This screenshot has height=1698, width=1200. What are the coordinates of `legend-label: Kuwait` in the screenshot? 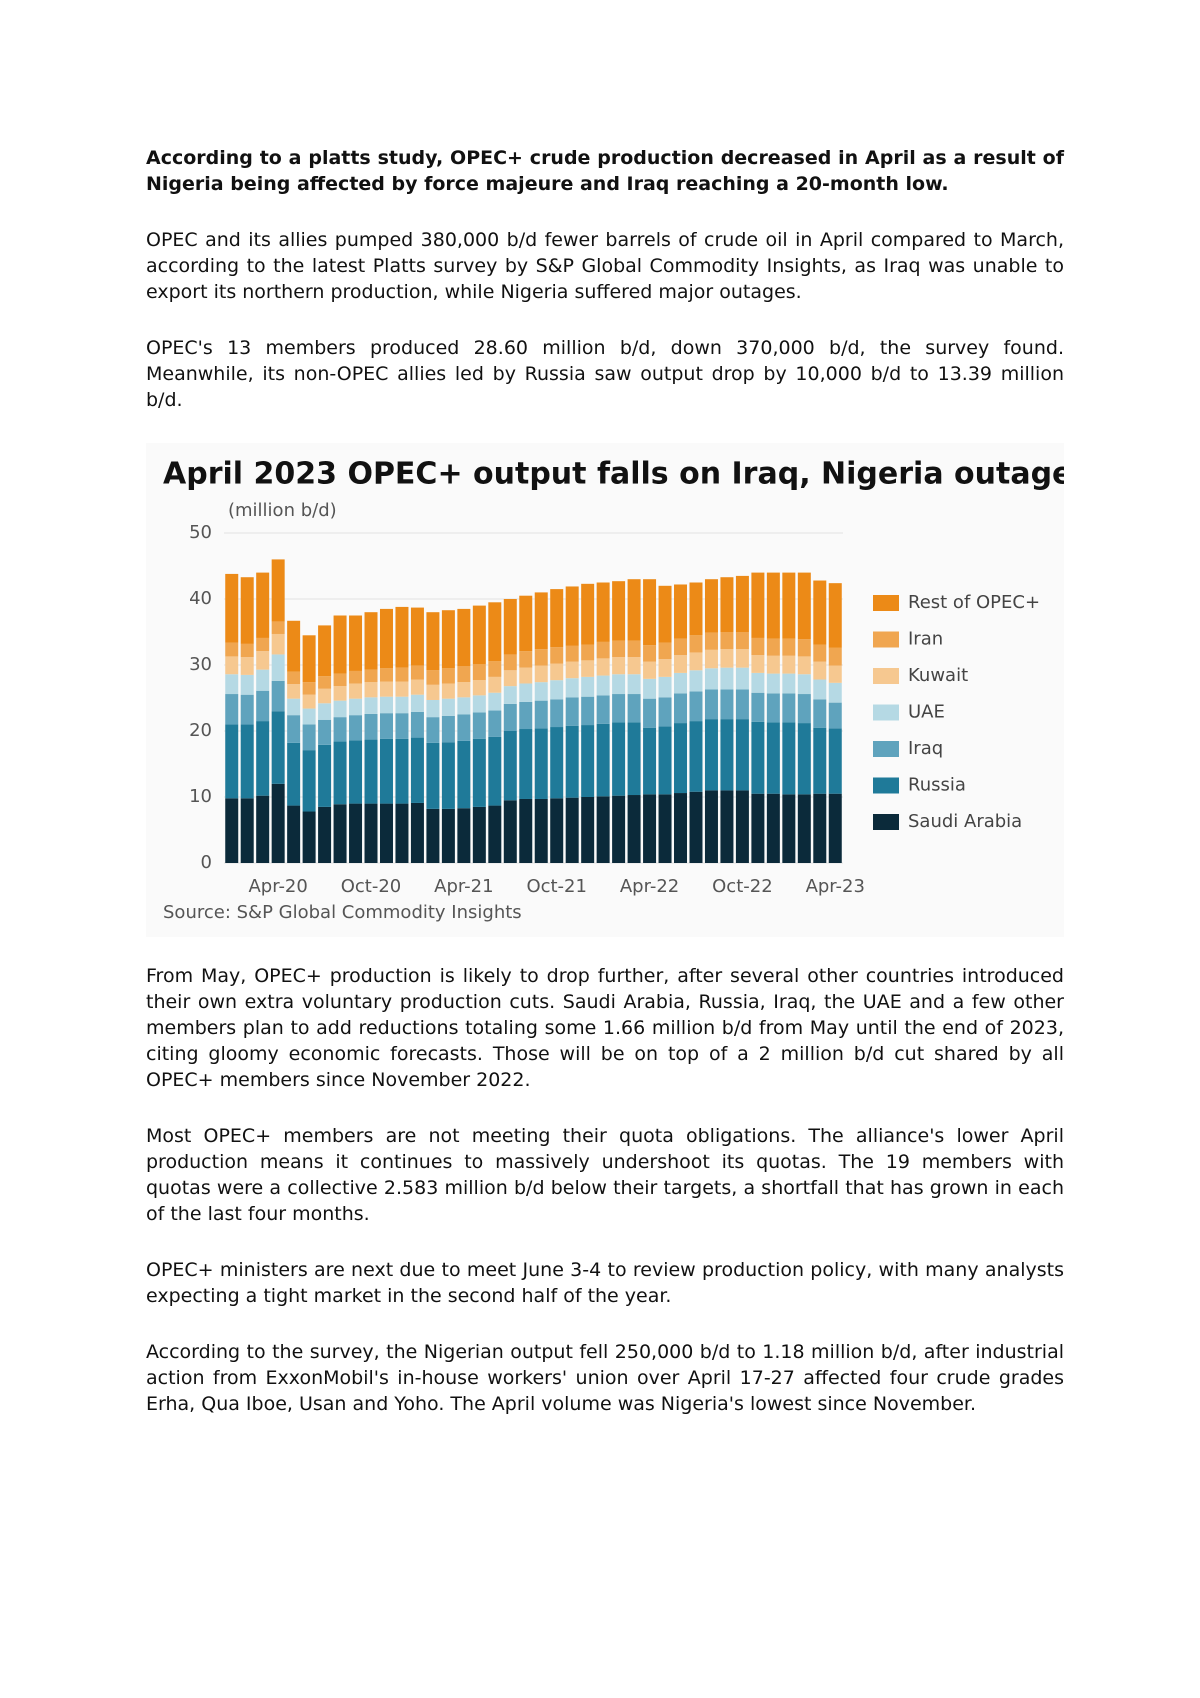 It's located at (938, 675).